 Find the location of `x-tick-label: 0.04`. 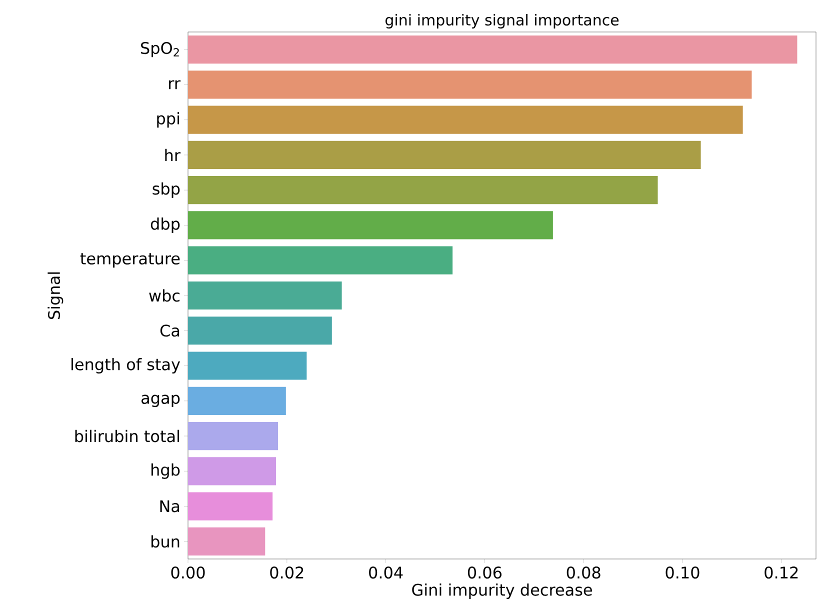

x-tick-label: 0.04 is located at coordinates (386, 572).